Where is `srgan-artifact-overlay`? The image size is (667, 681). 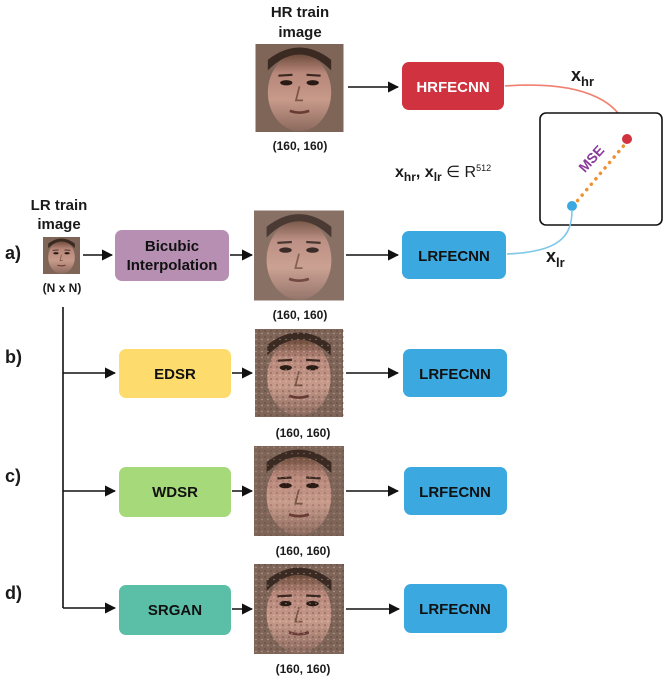
srgan-artifact-overlay is located at coordinates (299, 609).